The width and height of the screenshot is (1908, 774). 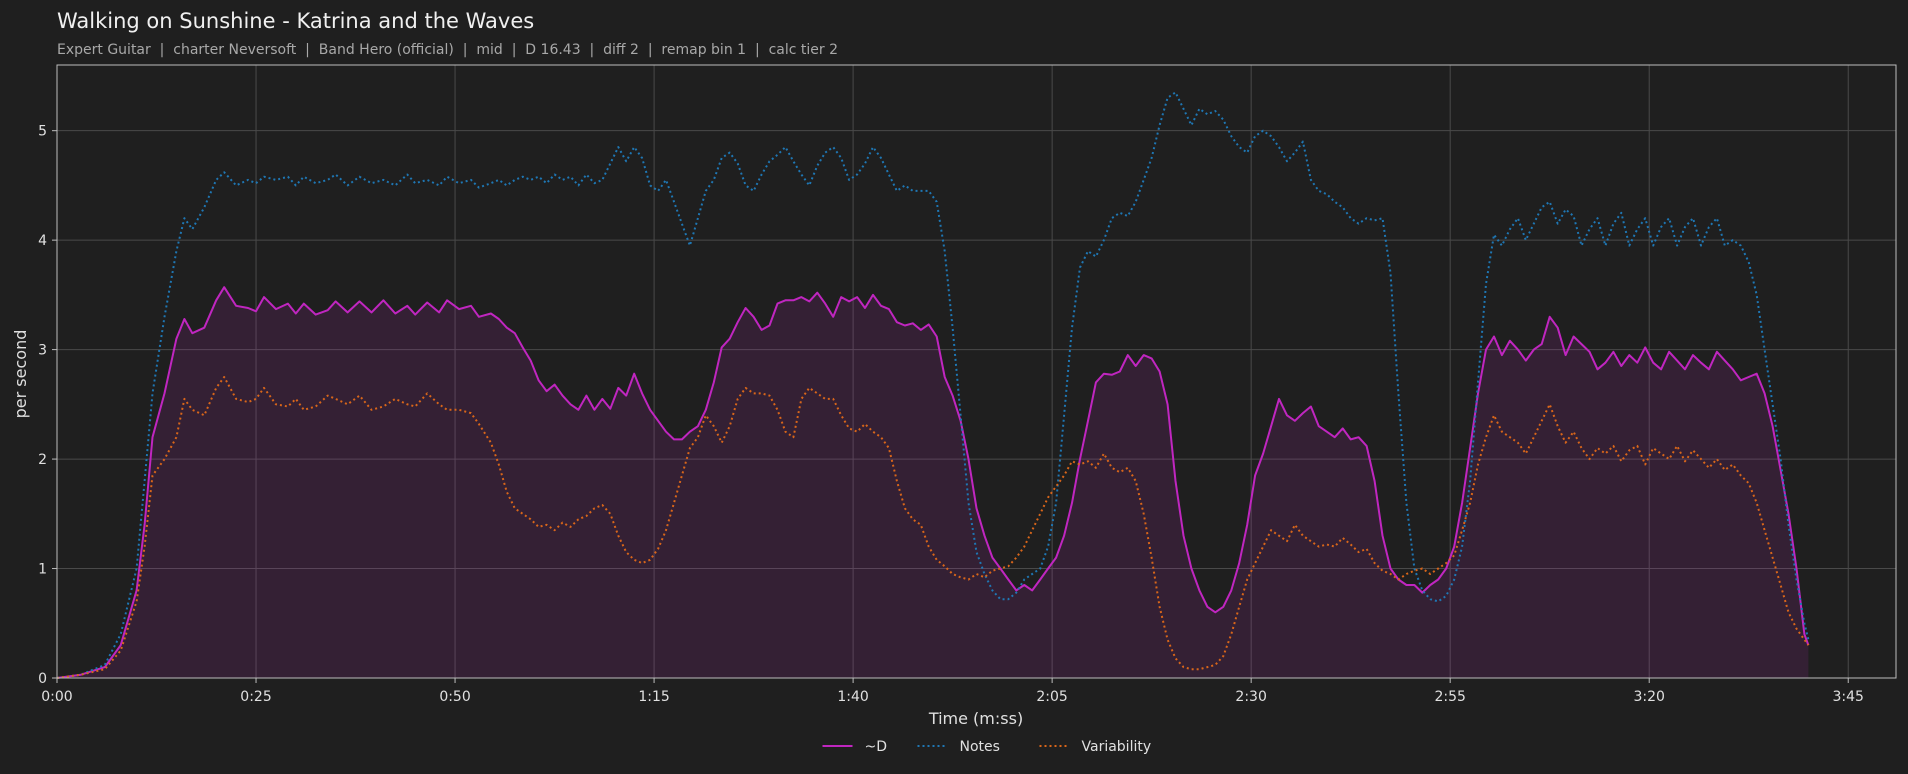 I want to click on x-tick-label: 1:15, so click(x=653, y=697).